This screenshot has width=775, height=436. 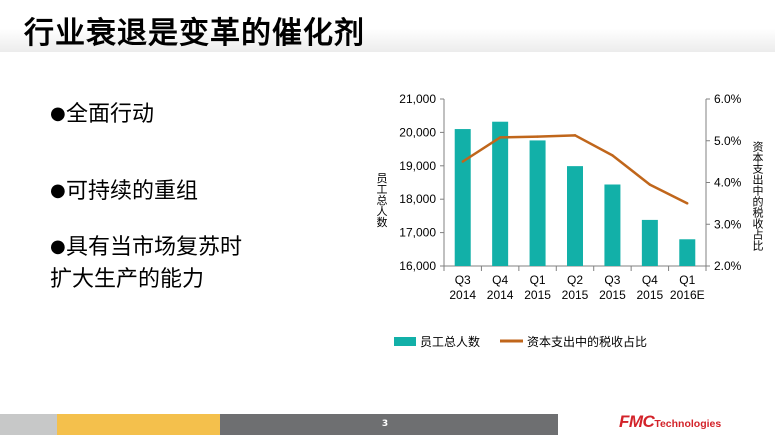 What do you see at coordinates (728, 183) in the screenshot?
I see `y-tick-label-right: 4.0%` at bounding box center [728, 183].